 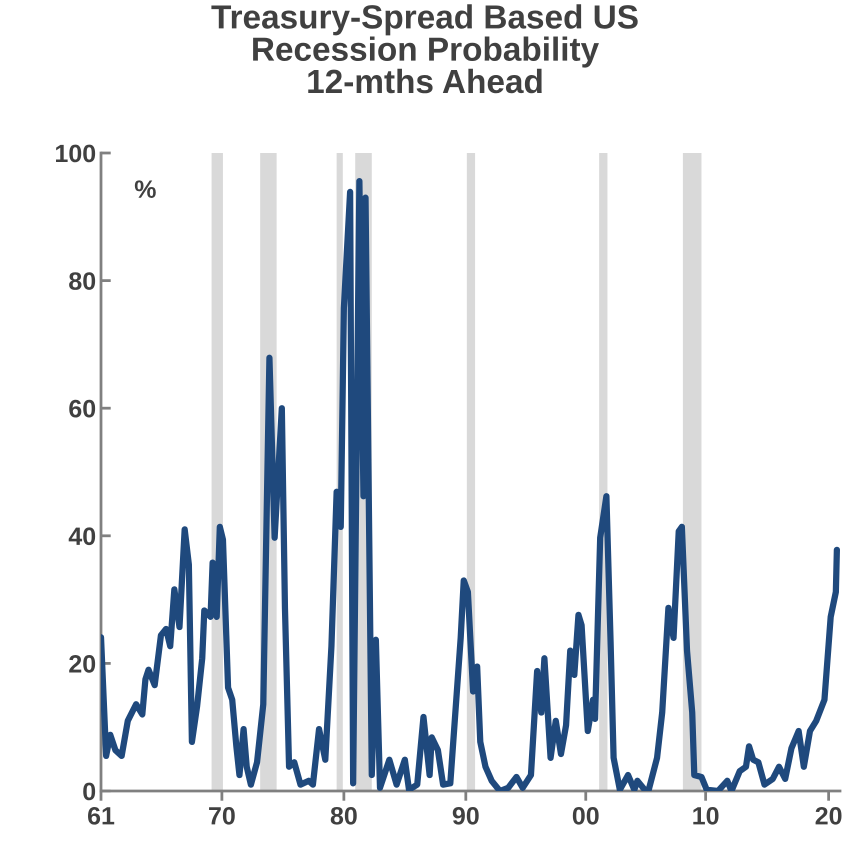 I want to click on x-tick-label: 61, so click(x=101, y=815).